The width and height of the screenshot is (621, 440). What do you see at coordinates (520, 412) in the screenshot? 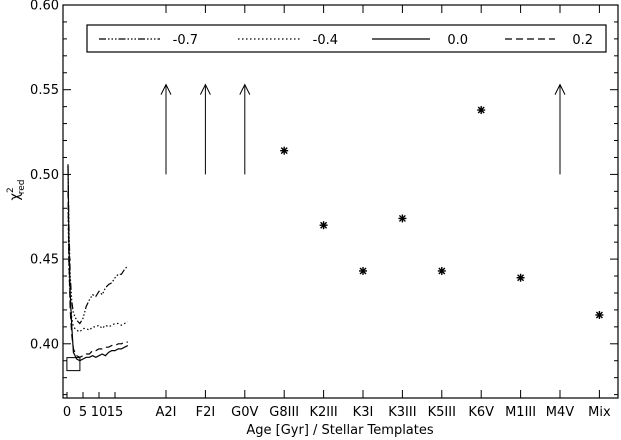
I see `x-tick-label-template: M1III` at bounding box center [520, 412].